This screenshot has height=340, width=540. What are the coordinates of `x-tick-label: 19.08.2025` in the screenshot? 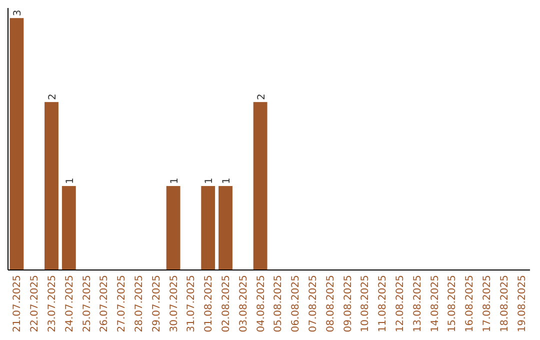 It's located at (522, 303).